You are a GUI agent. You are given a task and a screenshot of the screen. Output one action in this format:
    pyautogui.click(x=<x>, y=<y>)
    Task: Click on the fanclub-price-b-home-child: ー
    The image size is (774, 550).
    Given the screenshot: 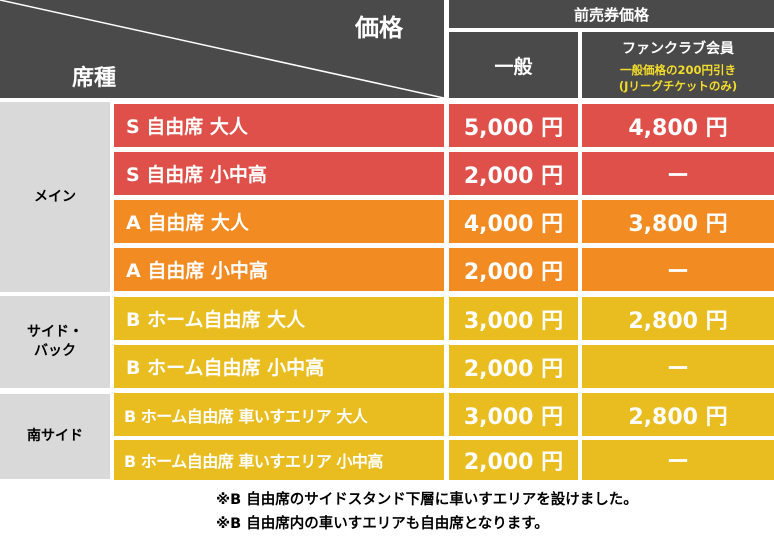 What is the action you would take?
    pyautogui.click(x=678, y=366)
    